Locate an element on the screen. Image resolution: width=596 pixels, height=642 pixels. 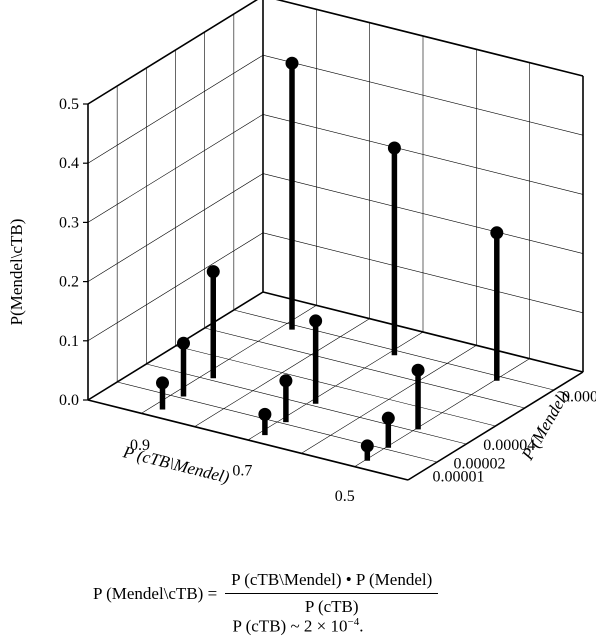
x-tick-label: 0.7 is located at coordinates (242, 471).